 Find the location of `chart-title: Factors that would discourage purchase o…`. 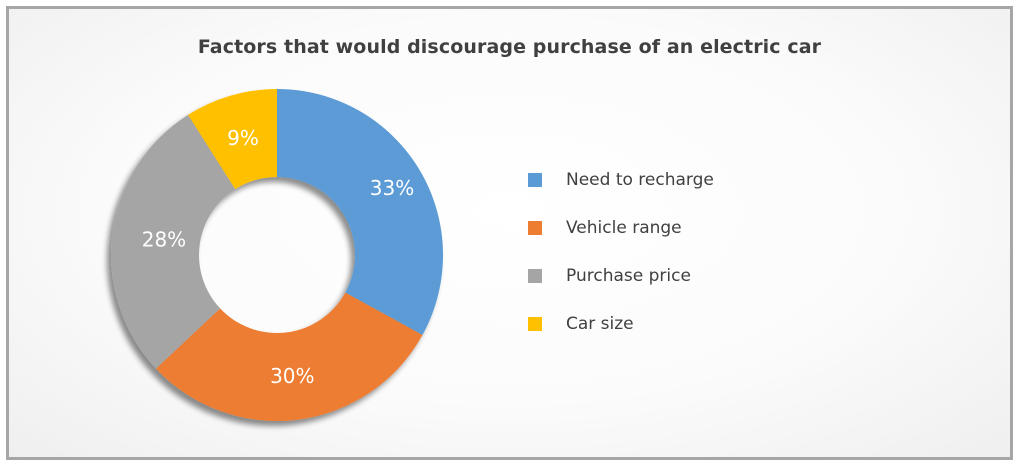

chart-title: Factors that would discourage purchase o… is located at coordinates (509, 47).